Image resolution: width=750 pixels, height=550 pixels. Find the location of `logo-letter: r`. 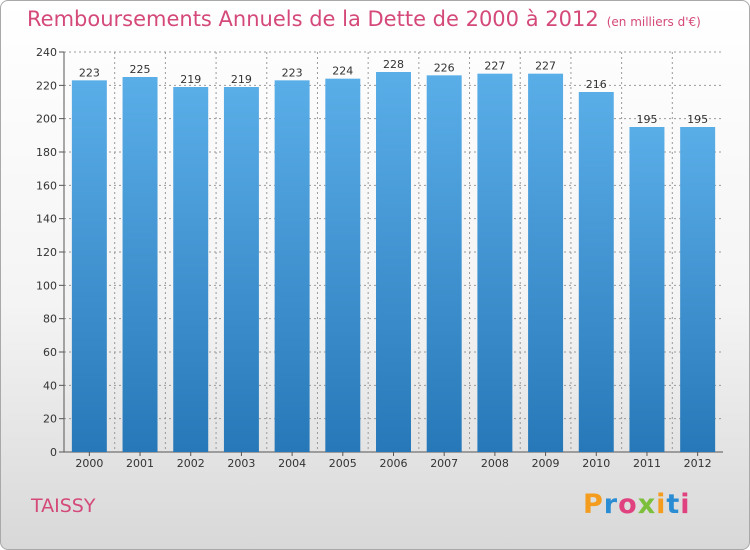

logo-letter: r is located at coordinates (611, 504).